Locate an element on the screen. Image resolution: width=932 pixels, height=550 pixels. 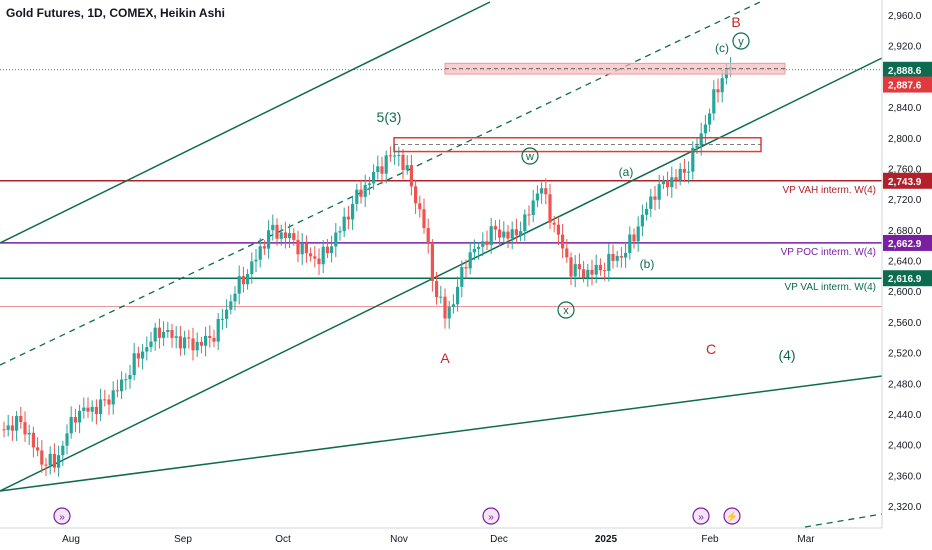
y-tick-label: 2,600.0 is located at coordinates (905, 292).